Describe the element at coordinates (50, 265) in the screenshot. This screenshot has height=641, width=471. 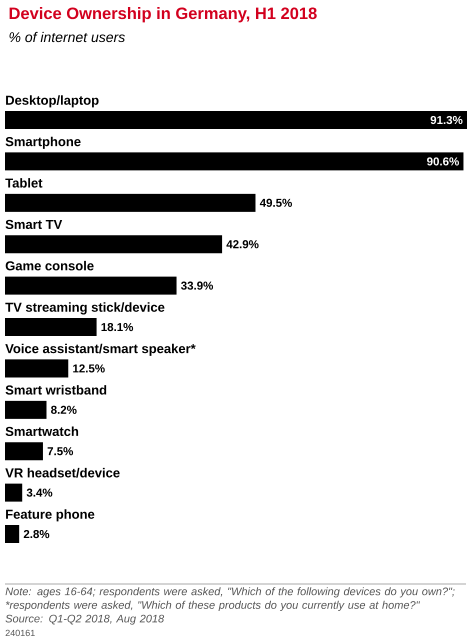
I see `y-tick-label: Game console` at that location.